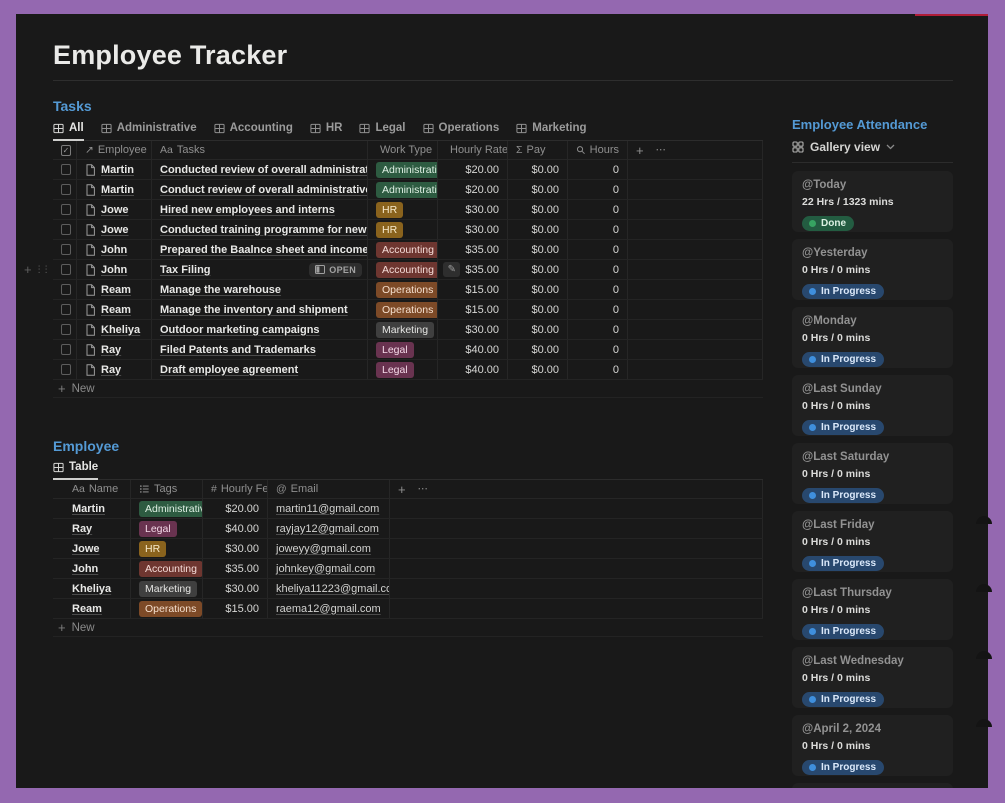 The image size is (1005, 803). What do you see at coordinates (329, 608) in the screenshot?
I see `email-cell: raema12@gmail.com` at bounding box center [329, 608].